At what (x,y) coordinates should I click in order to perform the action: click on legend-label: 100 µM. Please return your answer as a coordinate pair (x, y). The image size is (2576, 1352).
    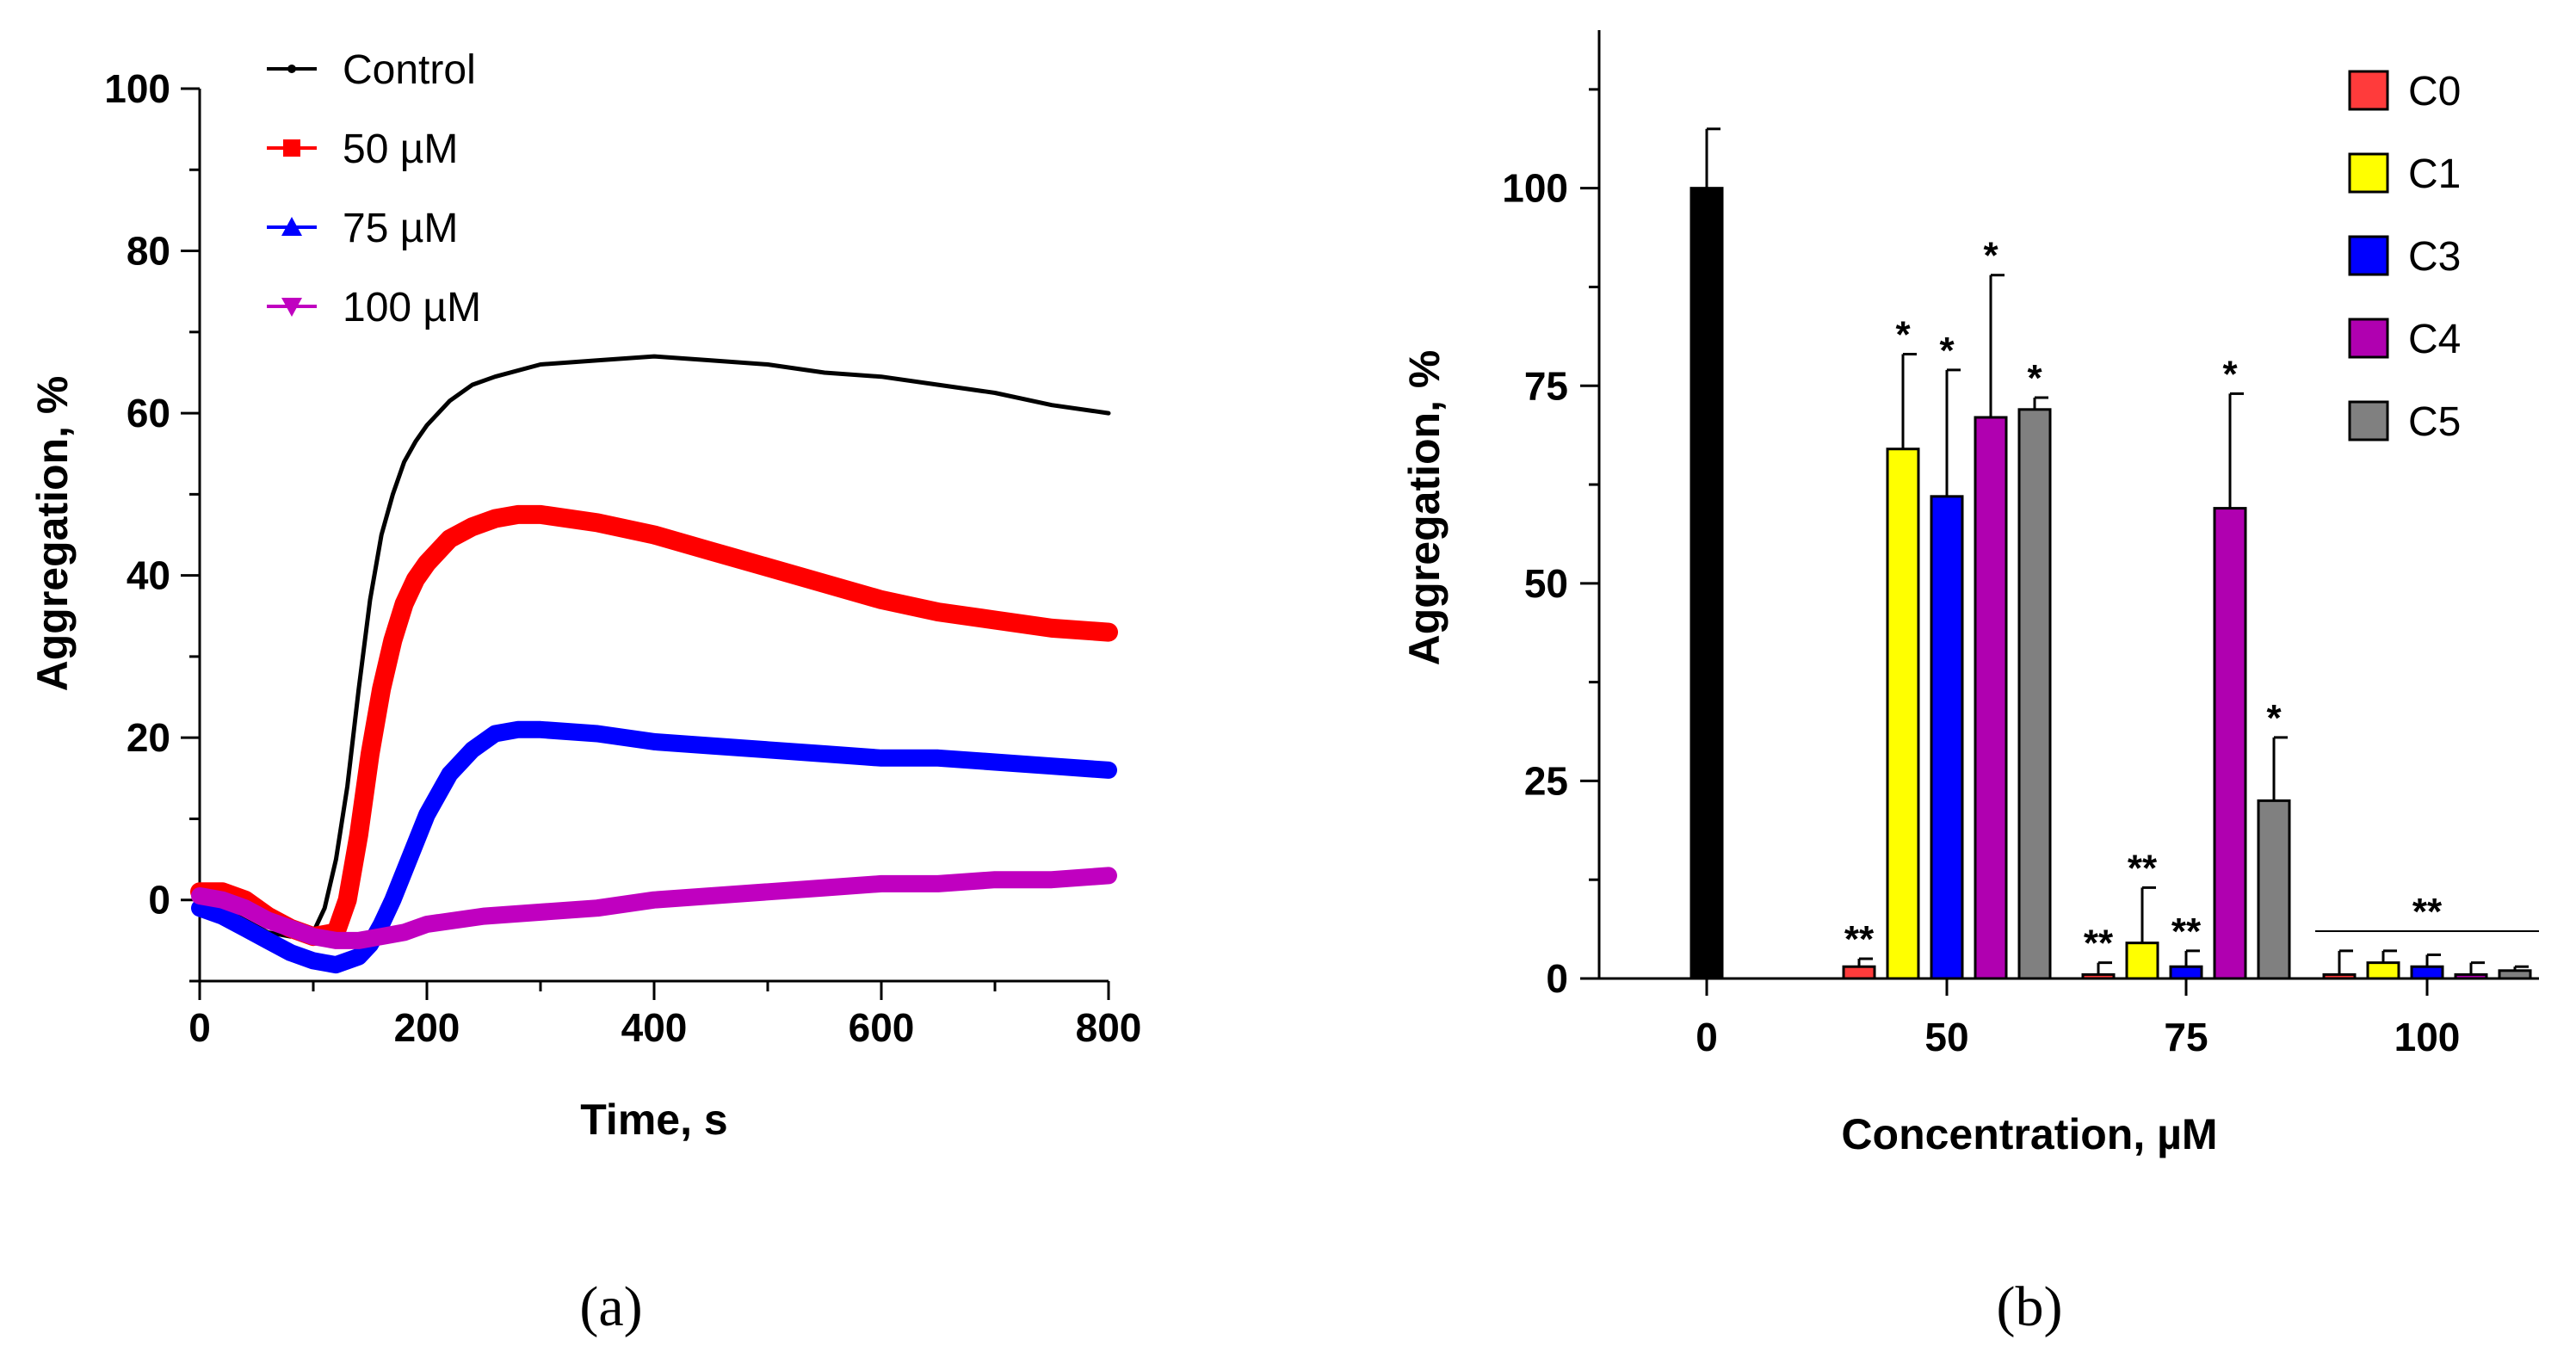
    Looking at the image, I should click on (412, 307).